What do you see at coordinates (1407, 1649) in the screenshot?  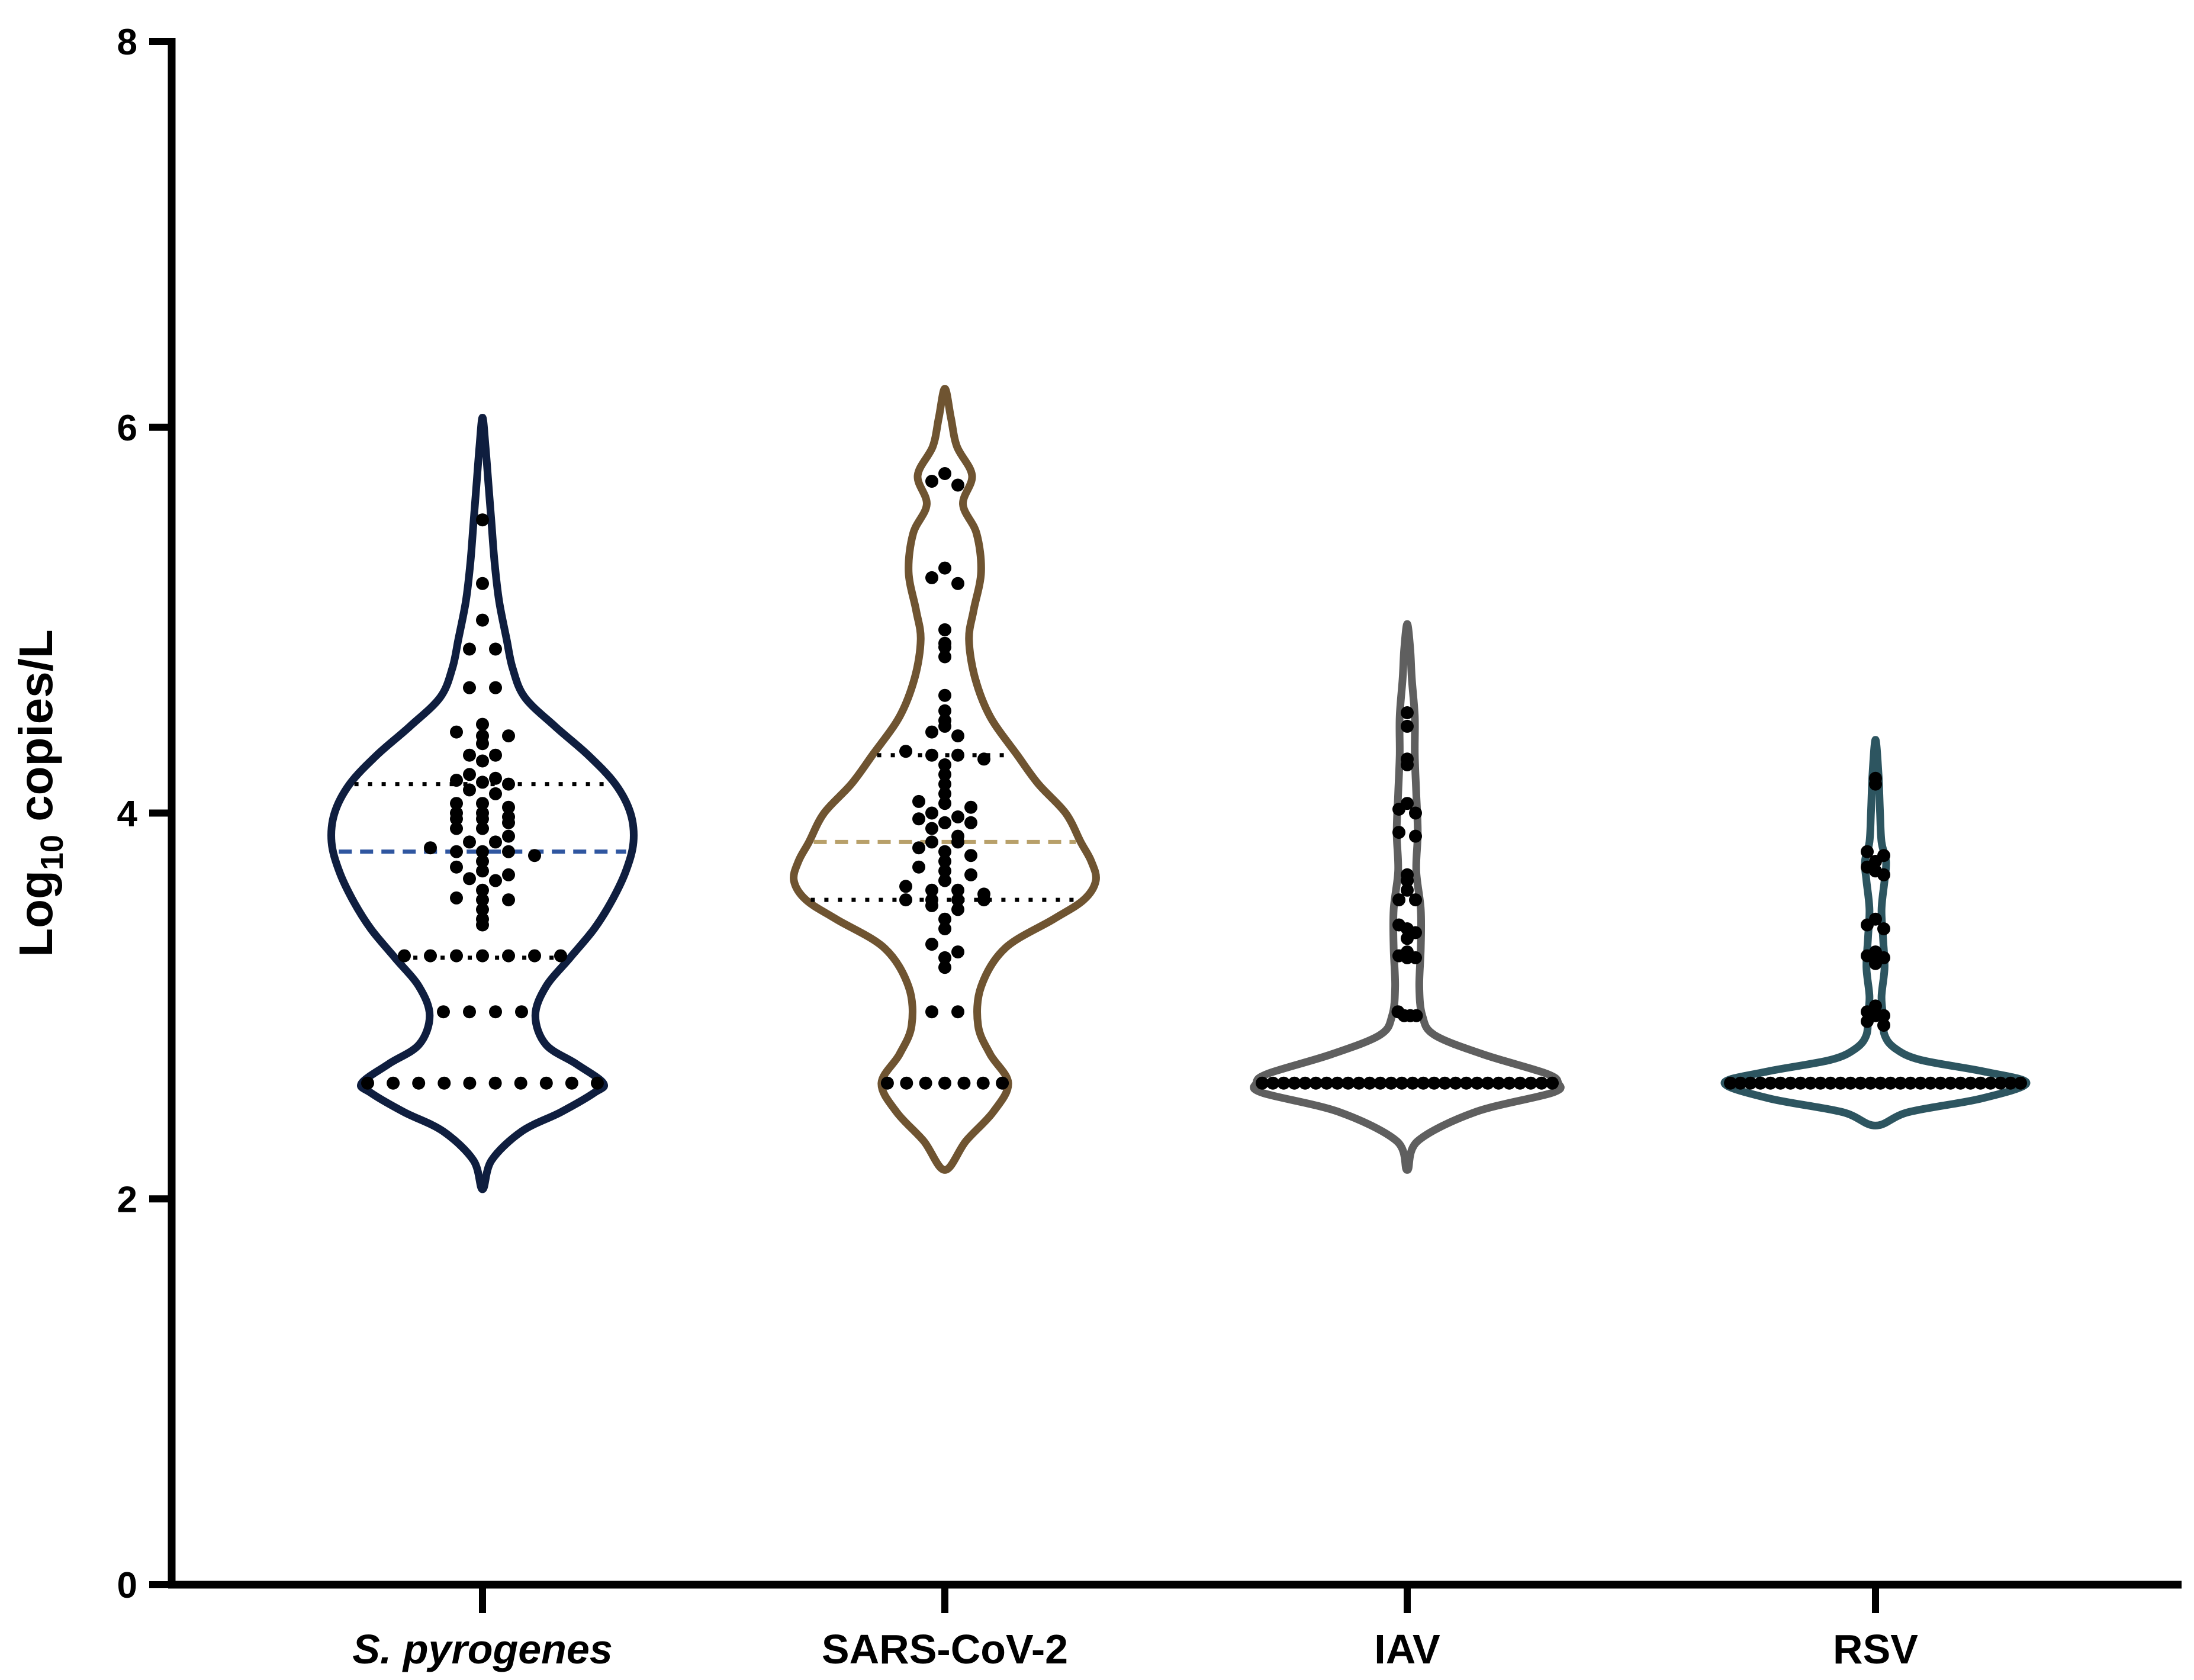 I see `x-tick-label-iav: IAV` at bounding box center [1407, 1649].